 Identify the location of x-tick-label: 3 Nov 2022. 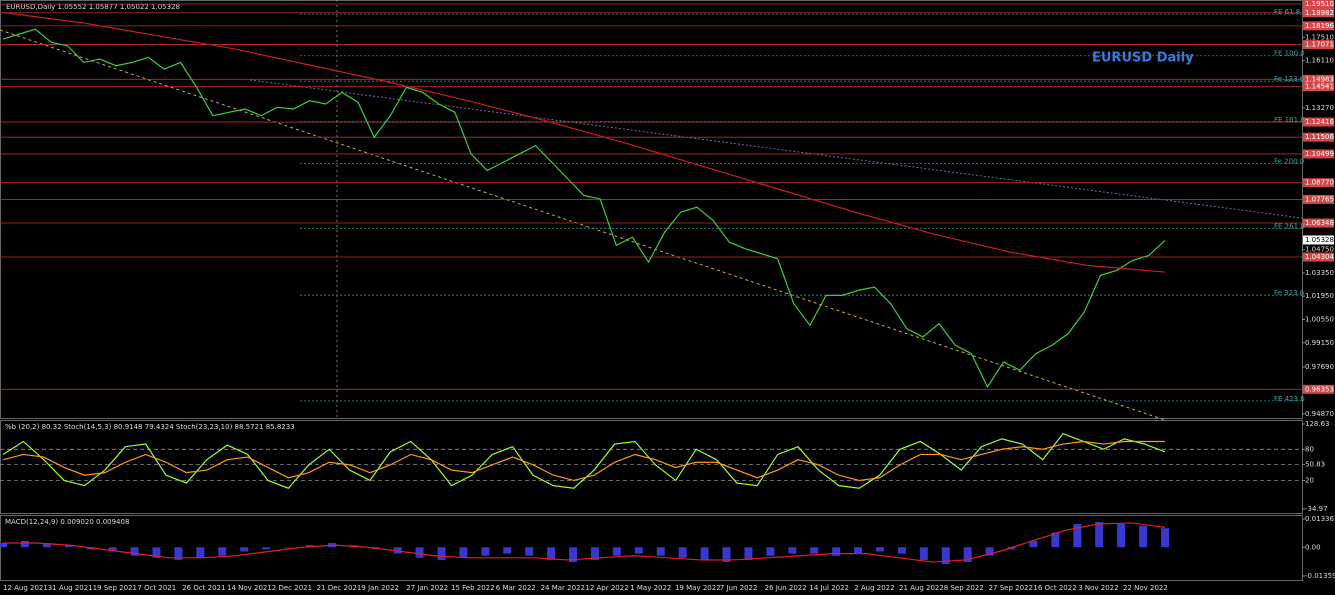
(1098, 588).